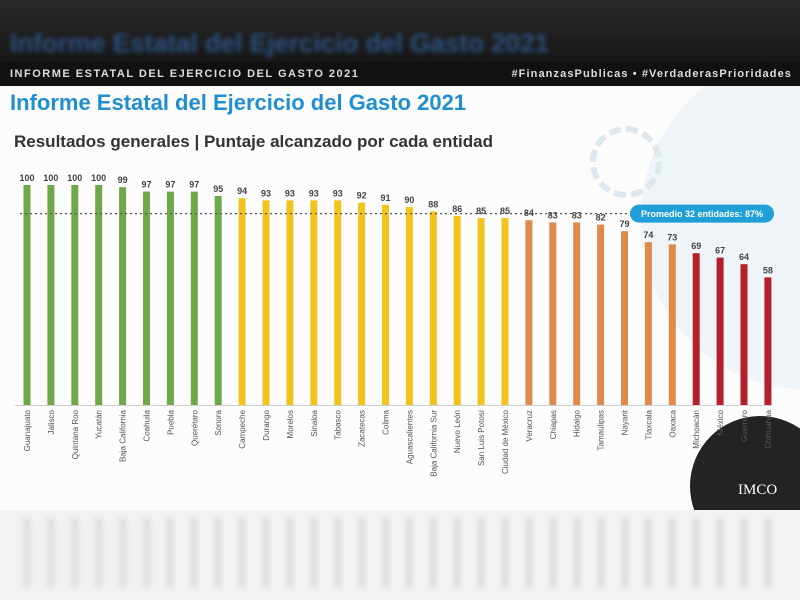  Describe the element at coordinates (457, 431) in the screenshot. I see `category-label: Nuevo León` at that location.